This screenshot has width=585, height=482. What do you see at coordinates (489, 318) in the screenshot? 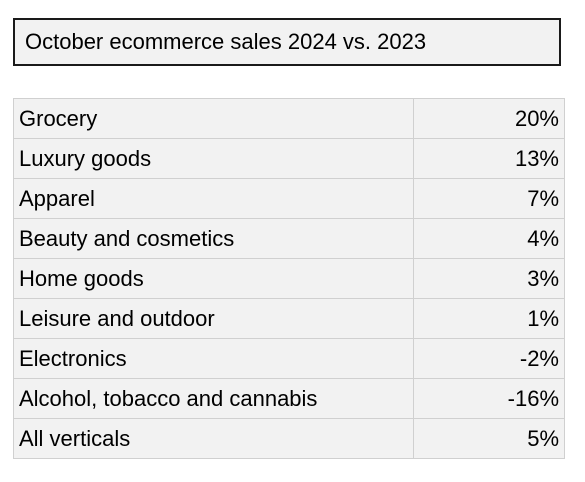
I see `value-cell: 1%` at bounding box center [489, 318].